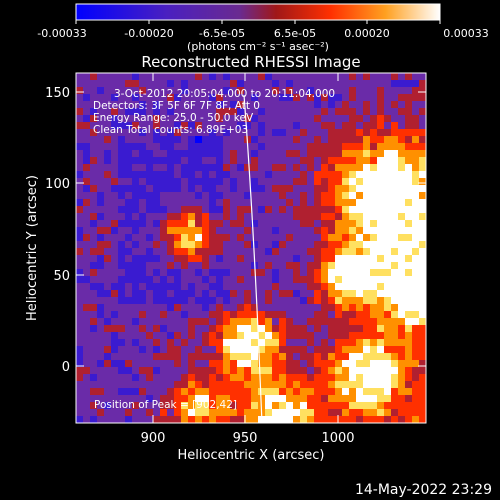 The height and width of the screenshot is (500, 500). I want to click on y-tick-100: 100, so click(57, 184).